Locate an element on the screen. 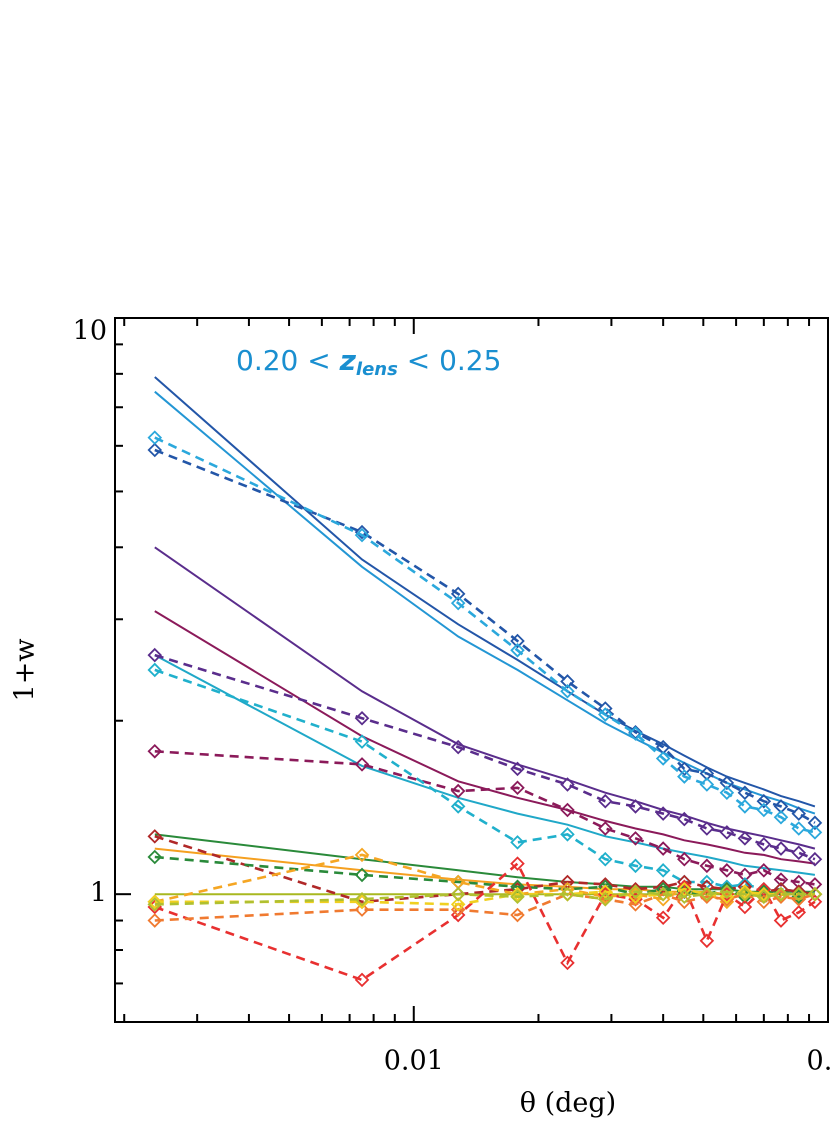  x-axis-label: θ (deg) is located at coordinates (568, 1103).